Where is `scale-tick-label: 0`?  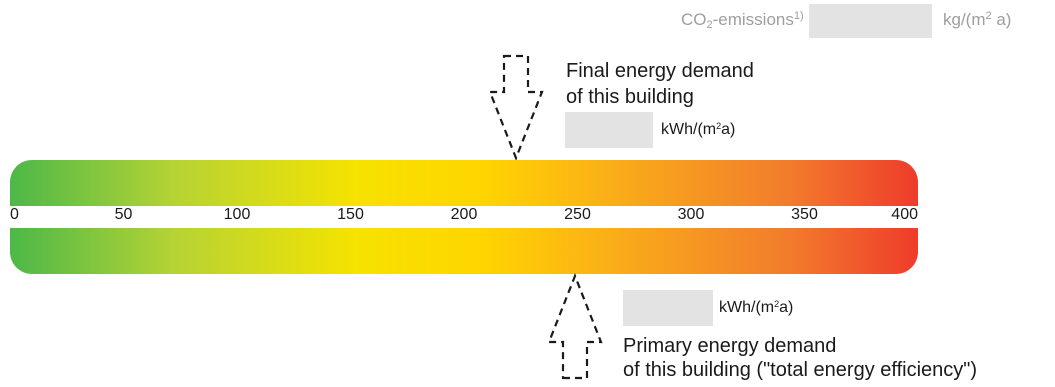 scale-tick-label: 0 is located at coordinates (14, 214).